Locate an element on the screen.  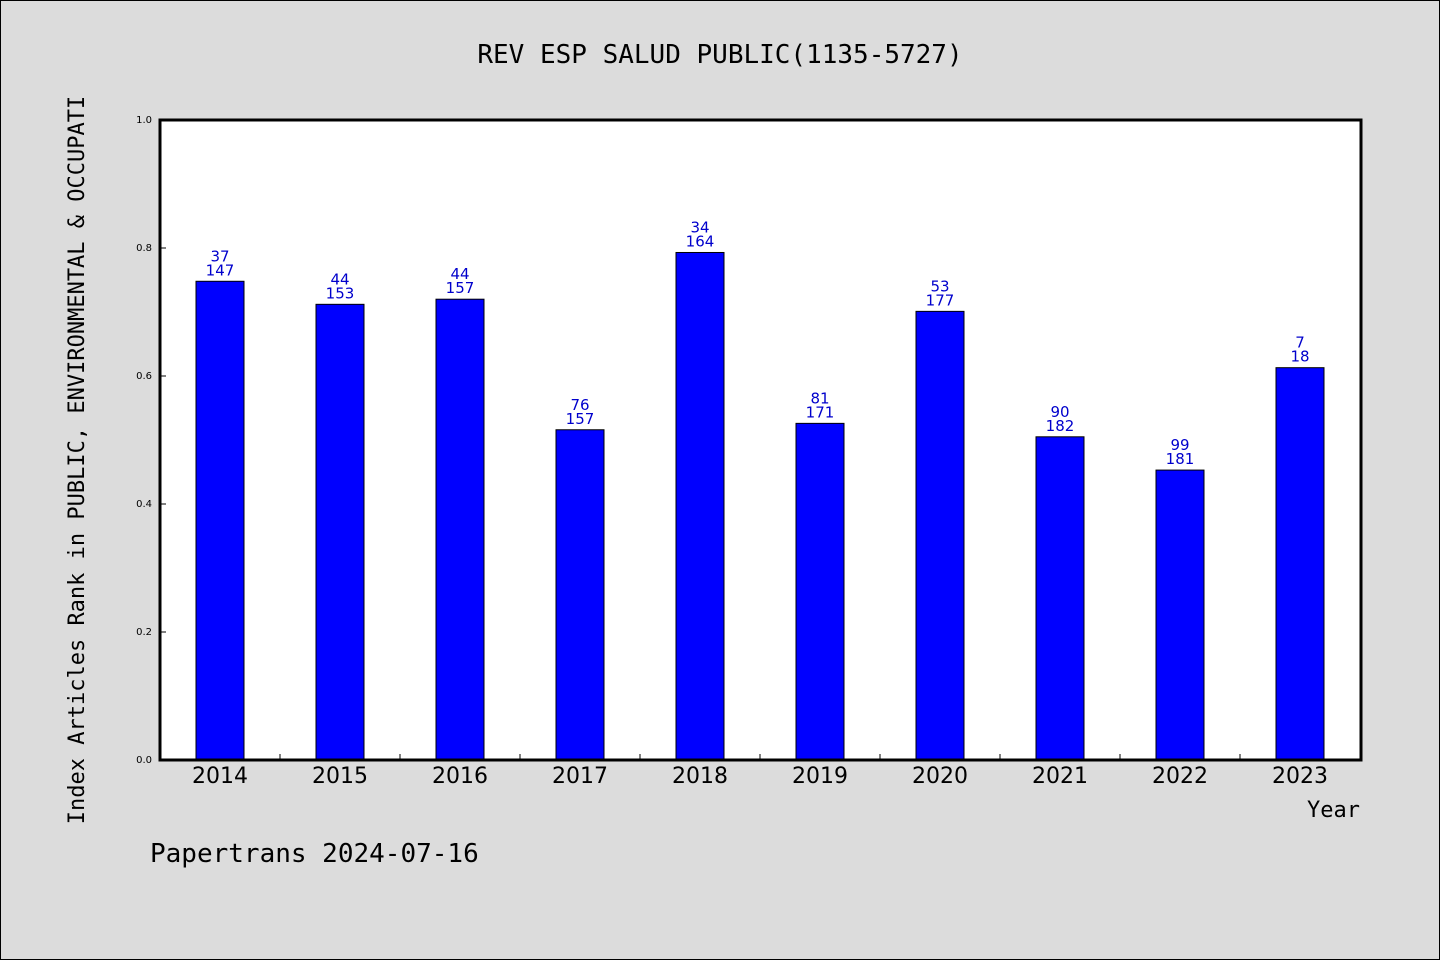
x-tick-label: 2018 is located at coordinates (700, 776).